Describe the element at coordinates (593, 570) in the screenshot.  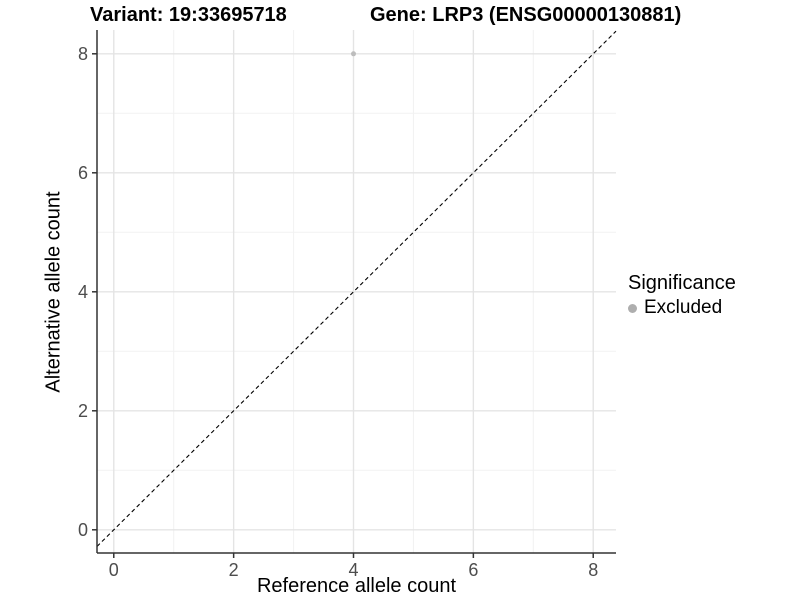
I see `x-tick-label: 8` at that location.